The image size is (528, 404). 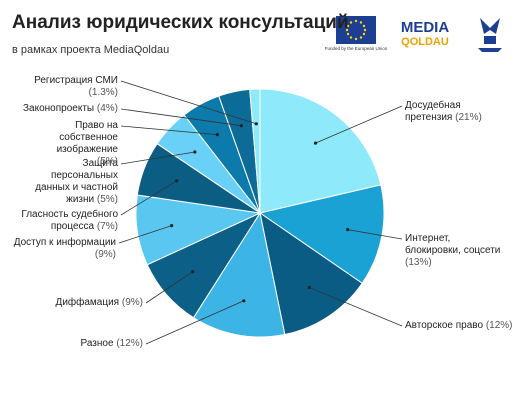 I want to click on slice-label: Доступ к информации (9%), so click(x=61, y=249).